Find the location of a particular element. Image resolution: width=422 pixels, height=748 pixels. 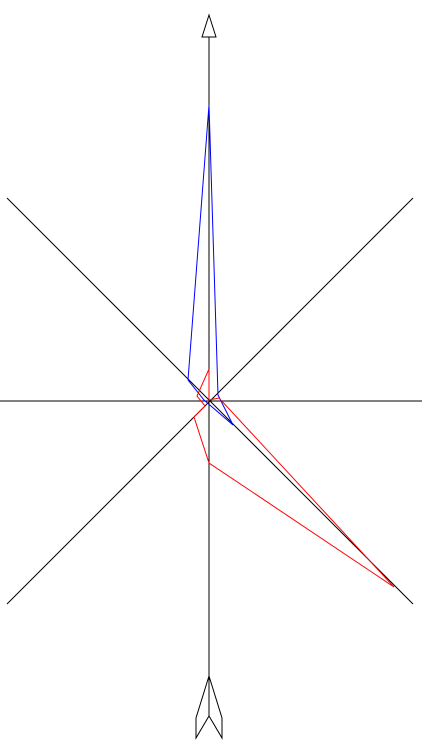

blue-polygon is located at coordinates (210, 265).